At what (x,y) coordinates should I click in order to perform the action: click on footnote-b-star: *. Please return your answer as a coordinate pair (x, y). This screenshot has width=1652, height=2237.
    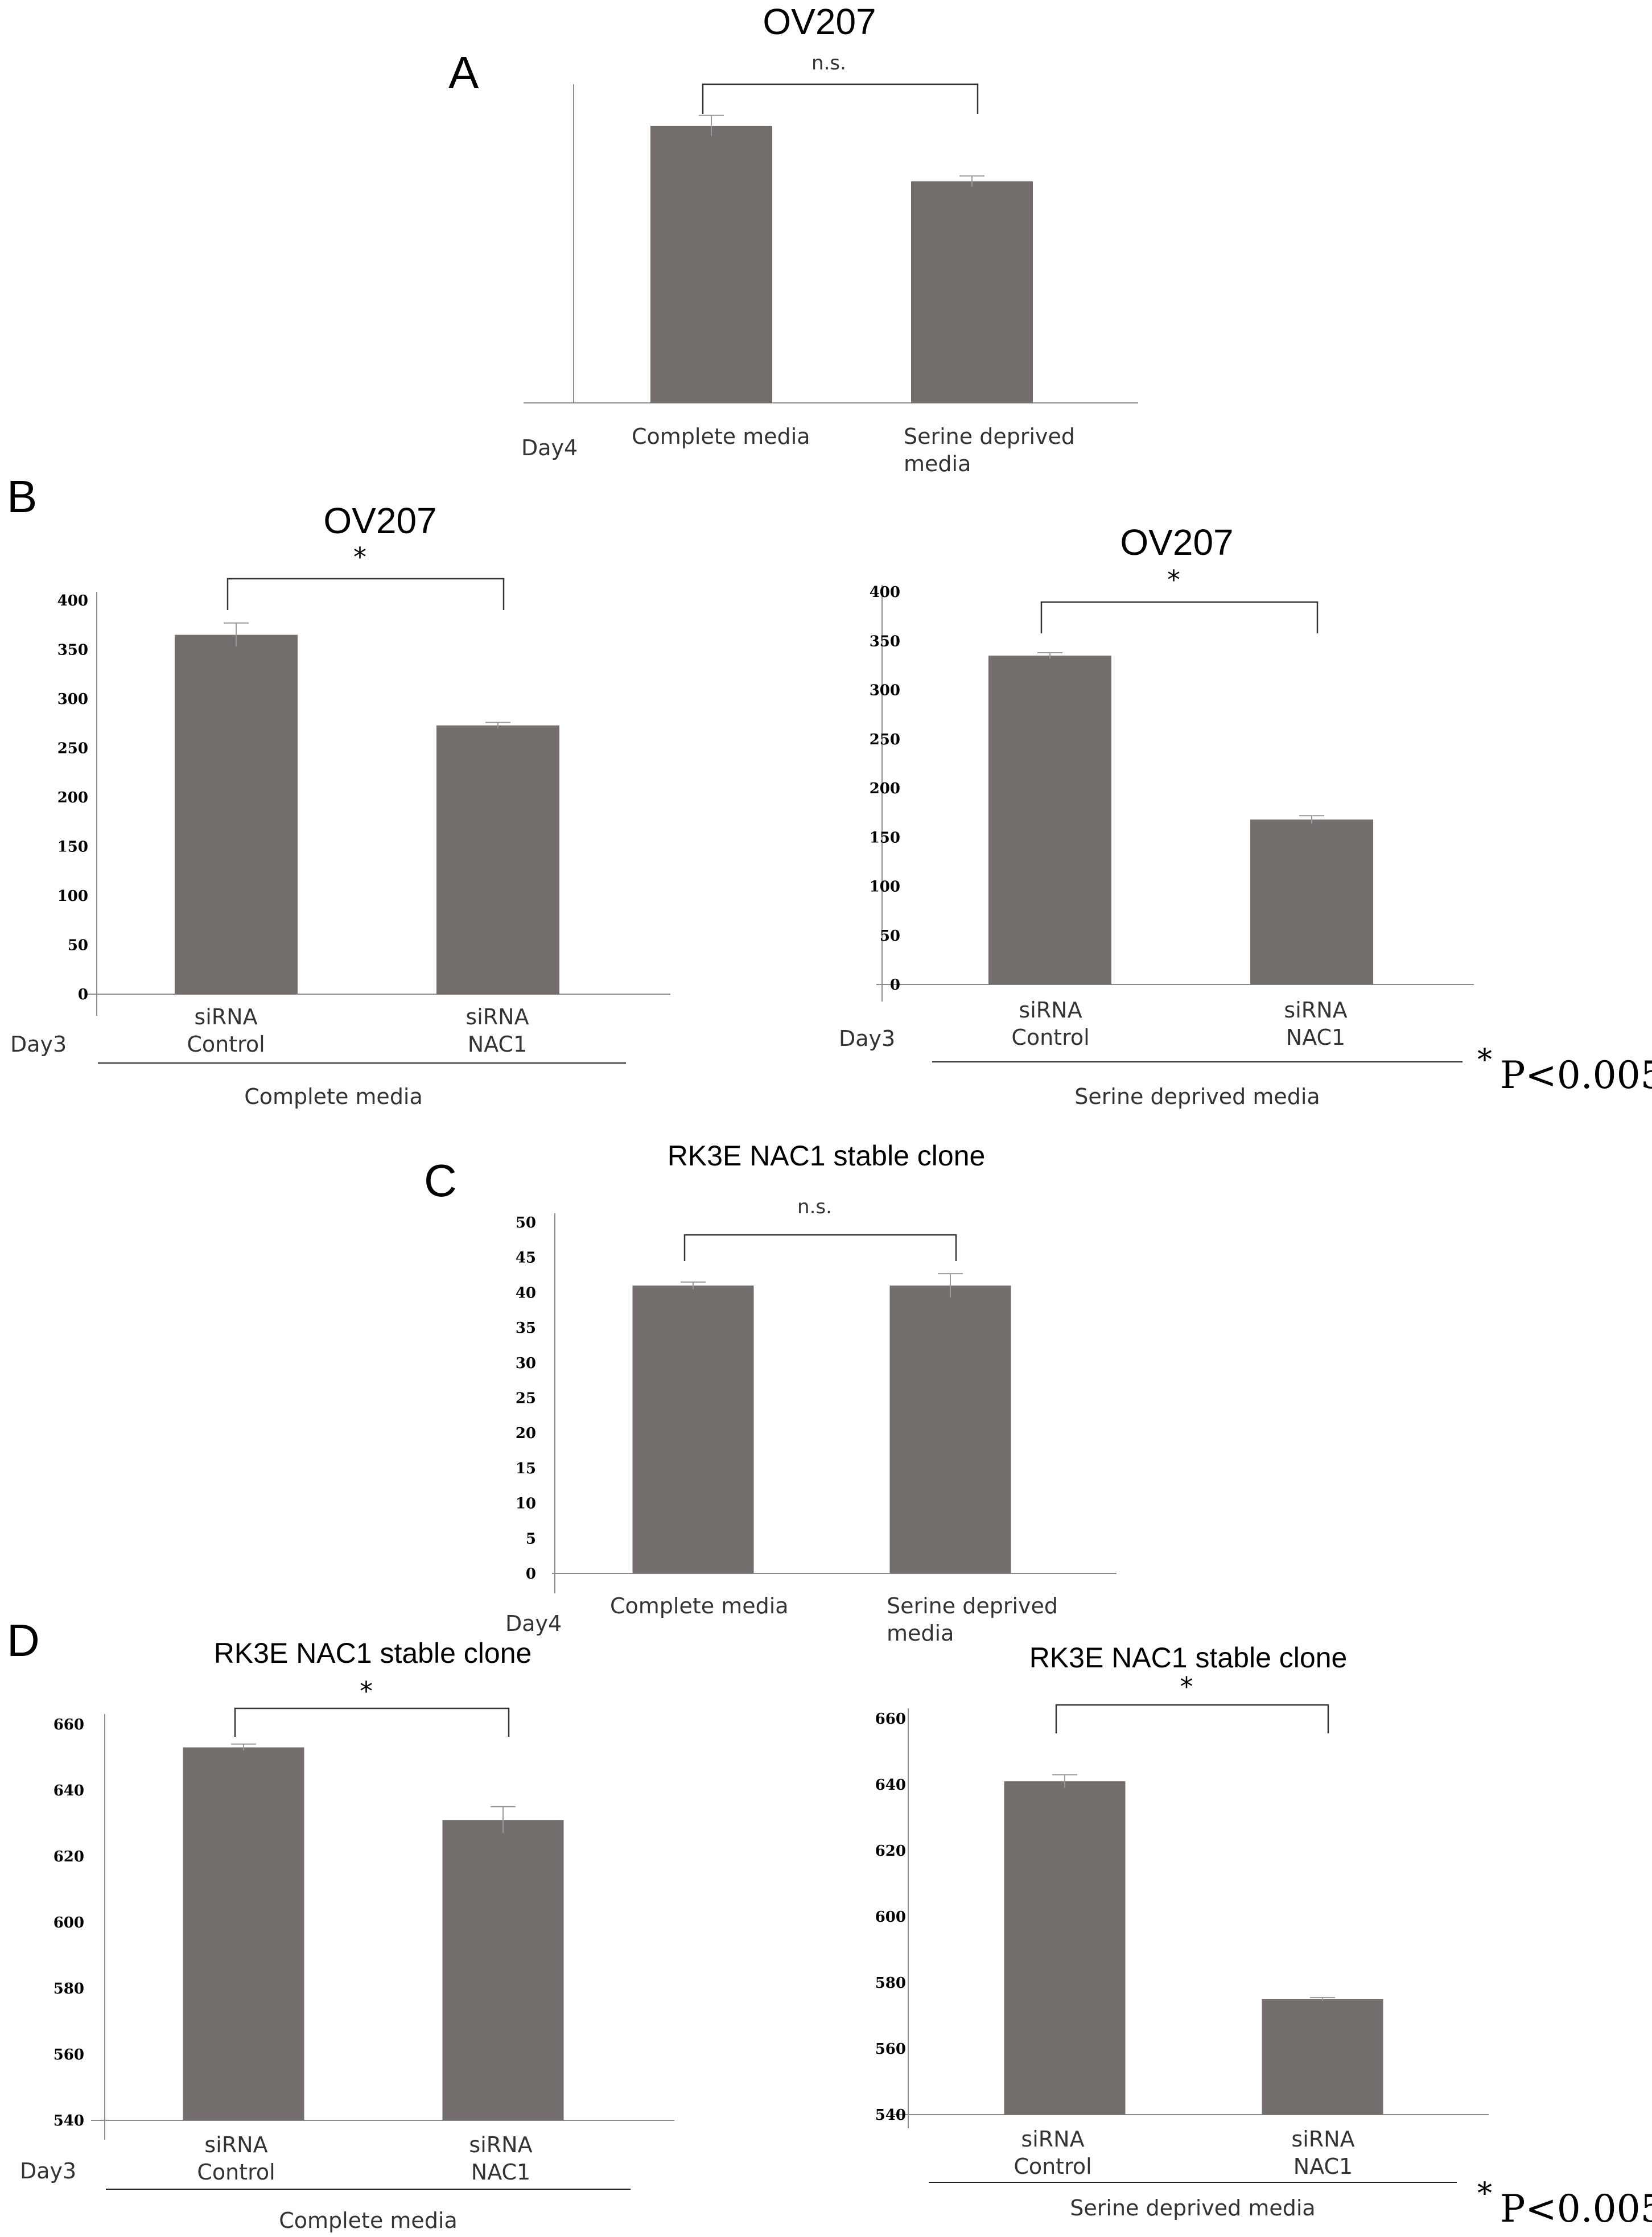
    Looking at the image, I should click on (1485, 1060).